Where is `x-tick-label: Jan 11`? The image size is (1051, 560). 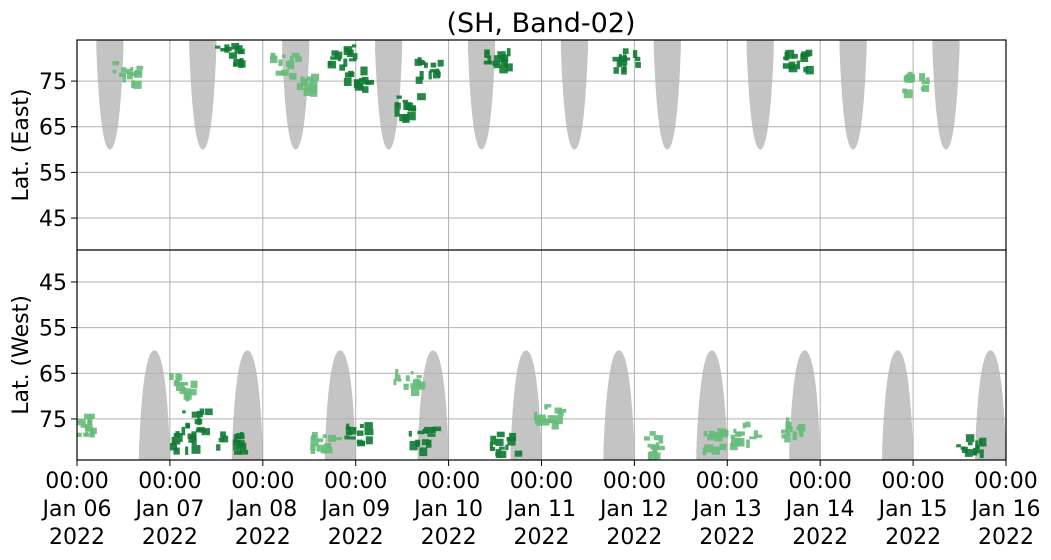
x-tick-label: Jan 11 is located at coordinates (540, 509).